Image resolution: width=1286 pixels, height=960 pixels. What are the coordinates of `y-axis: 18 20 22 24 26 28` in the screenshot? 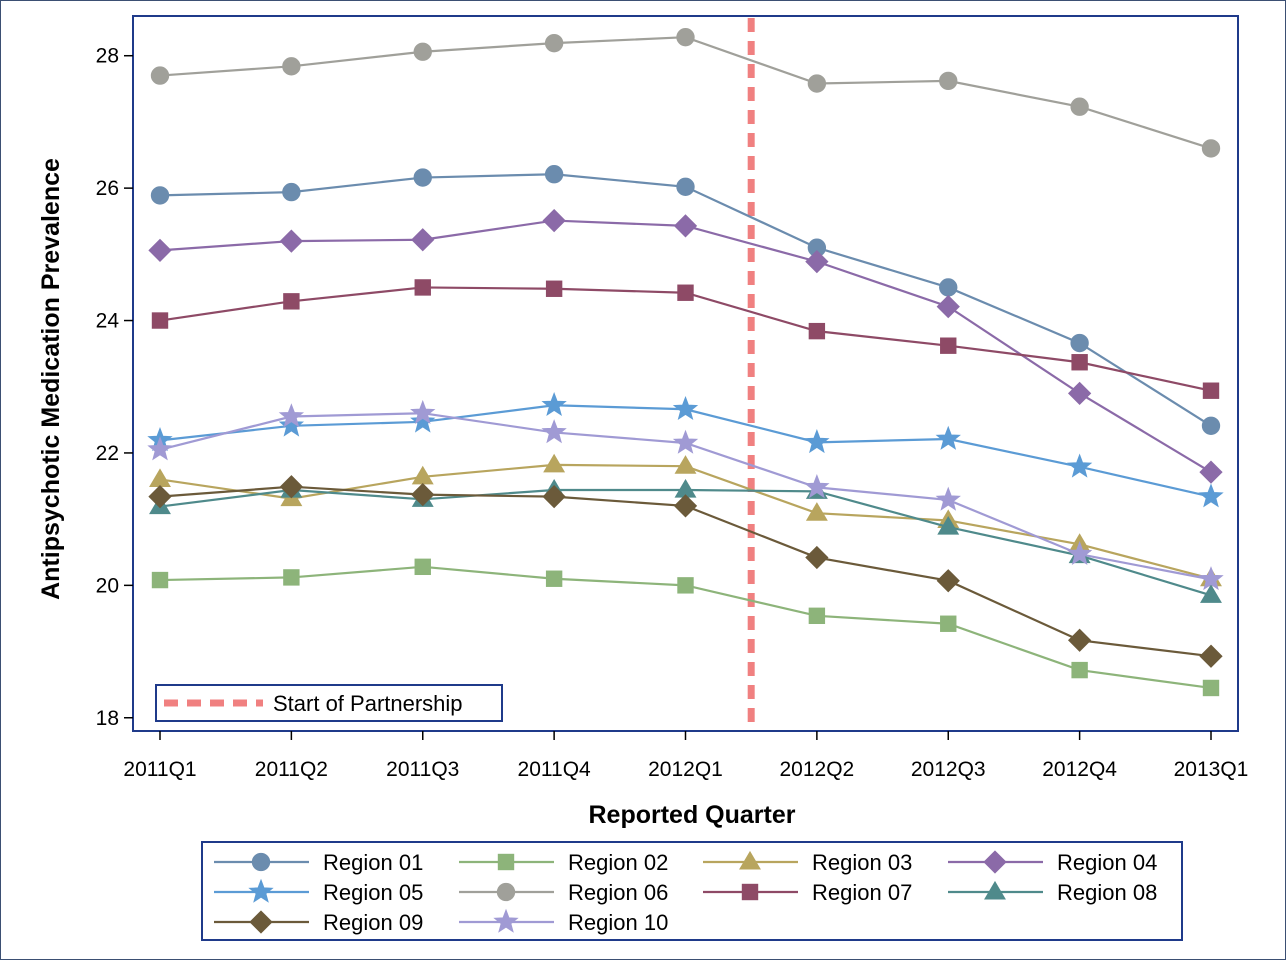 It's located at (114, 387).